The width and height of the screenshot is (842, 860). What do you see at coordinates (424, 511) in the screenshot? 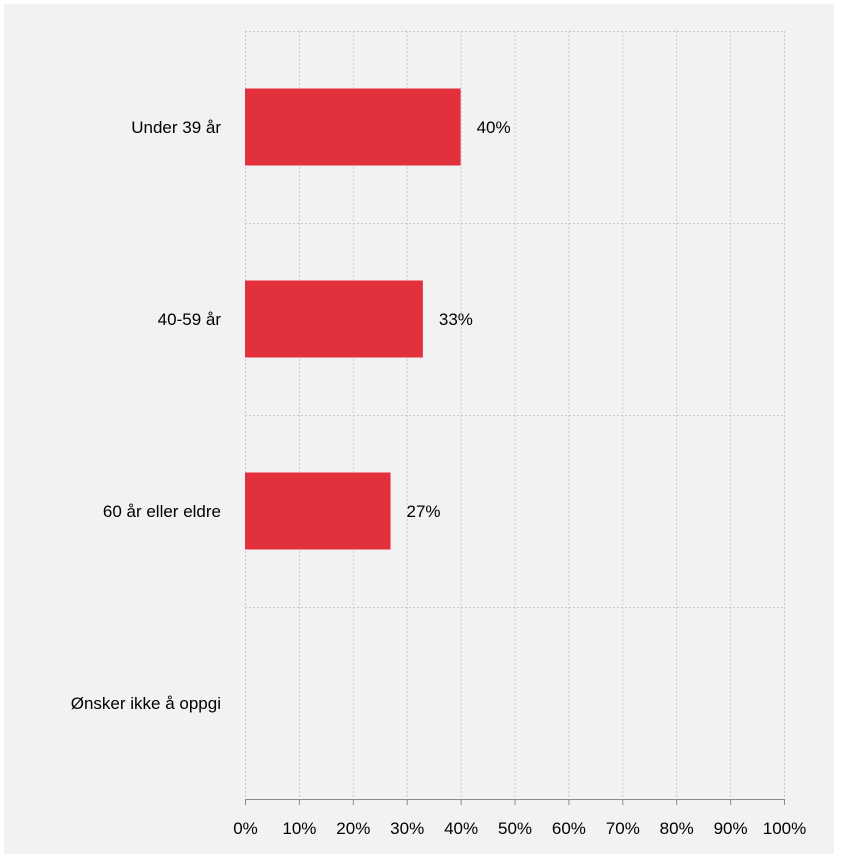
I see `data-label: 27%` at bounding box center [424, 511].